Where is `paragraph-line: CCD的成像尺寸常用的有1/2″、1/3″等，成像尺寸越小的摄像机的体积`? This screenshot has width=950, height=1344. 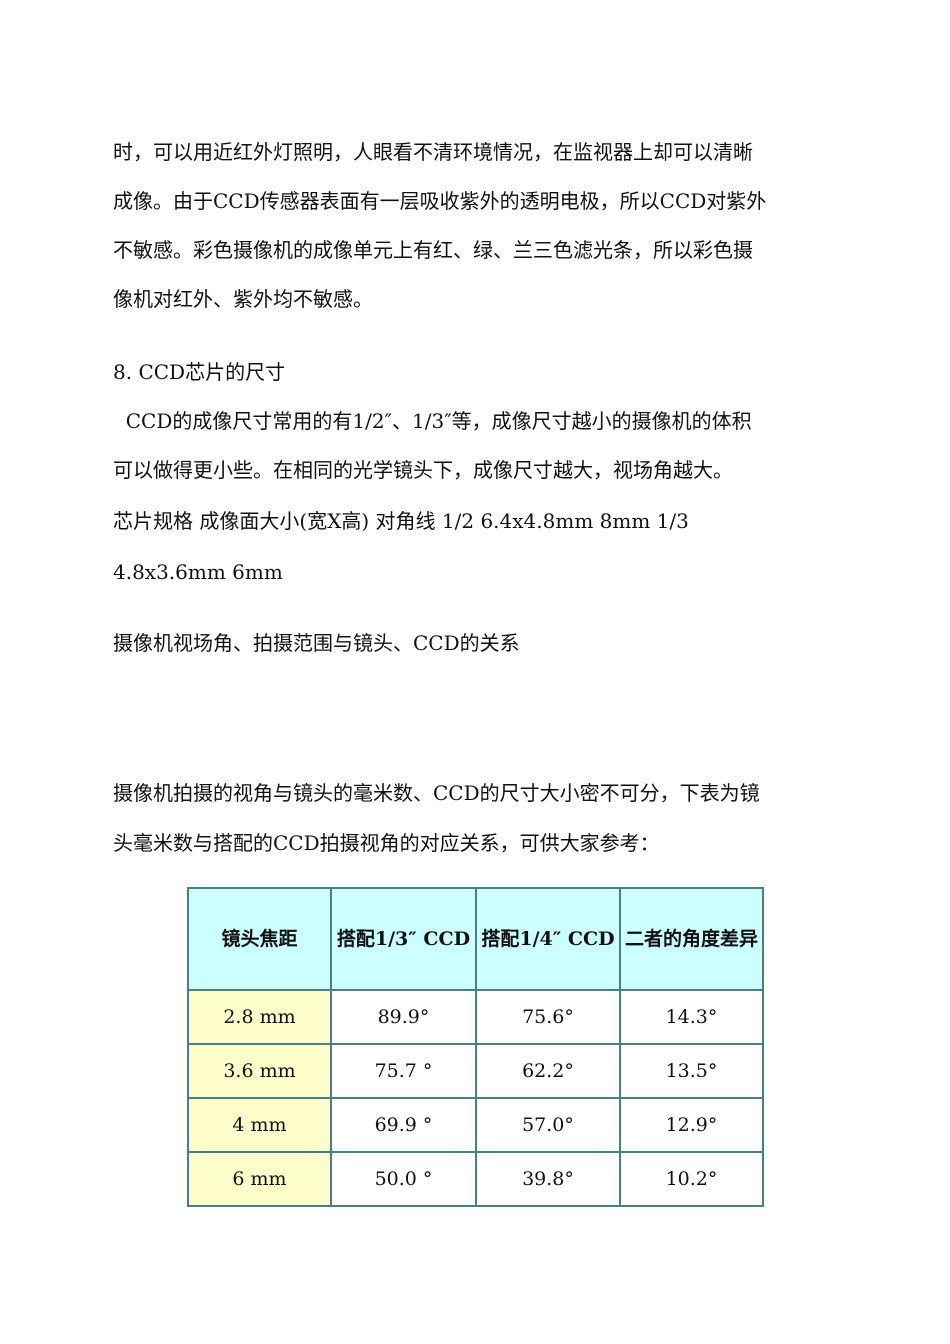 paragraph-line: CCD的成像尺寸常用的有1/2″、1/3″等，成像尺寸越小的摄像机的体积 is located at coordinates (432, 421).